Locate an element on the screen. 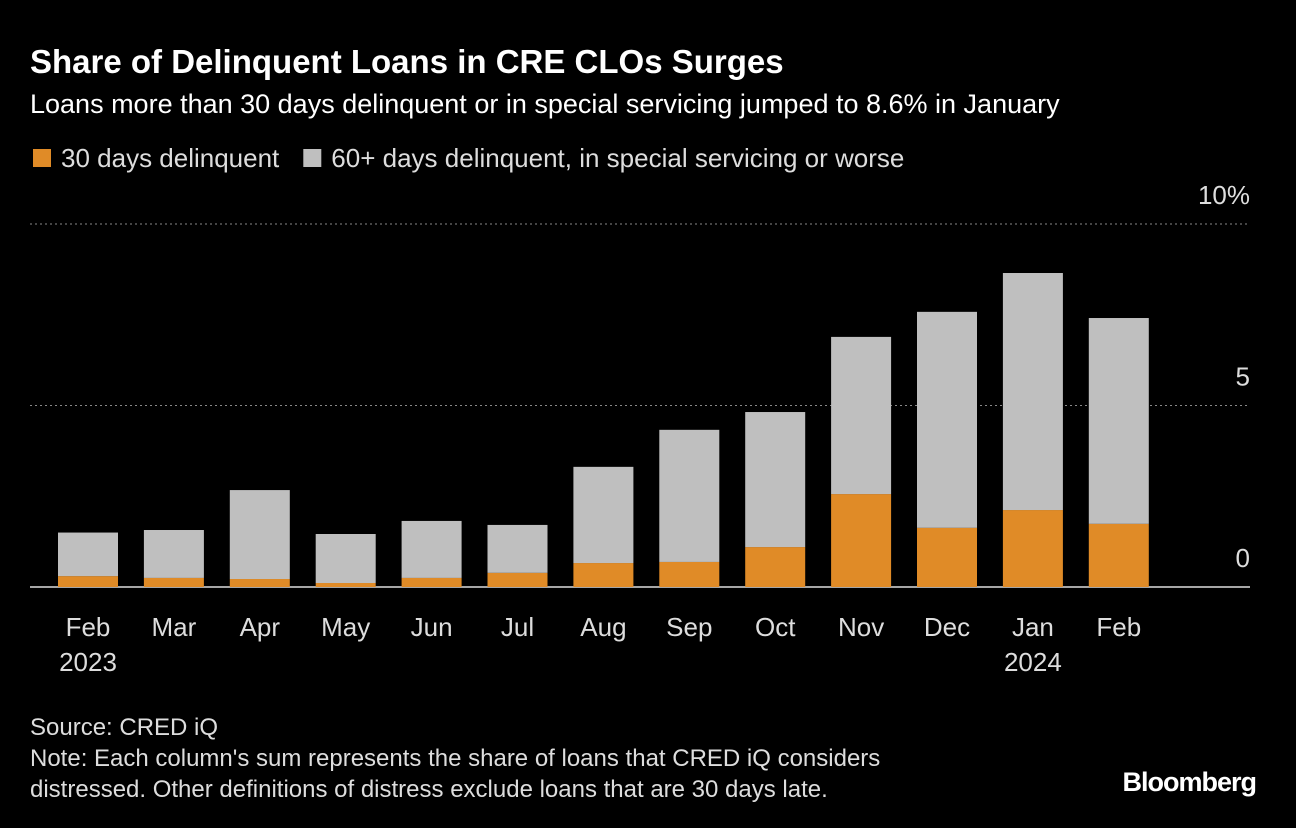 This screenshot has width=1296, height=828. x-tick-label: Aug is located at coordinates (603, 627).